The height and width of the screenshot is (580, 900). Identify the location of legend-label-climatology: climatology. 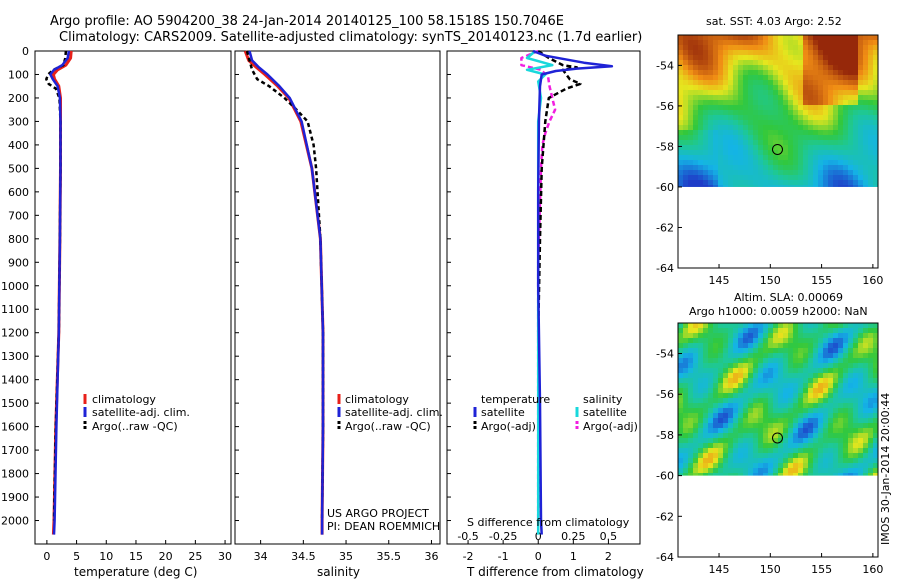
(124, 399).